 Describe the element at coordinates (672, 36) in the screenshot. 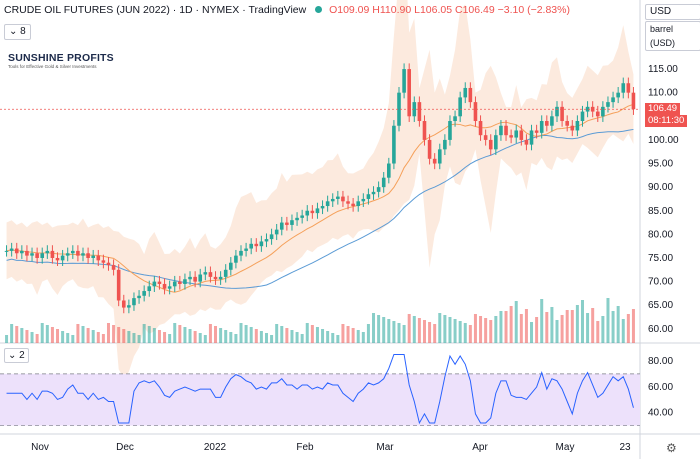

I see `unit-select: barrel (USD)` at that location.